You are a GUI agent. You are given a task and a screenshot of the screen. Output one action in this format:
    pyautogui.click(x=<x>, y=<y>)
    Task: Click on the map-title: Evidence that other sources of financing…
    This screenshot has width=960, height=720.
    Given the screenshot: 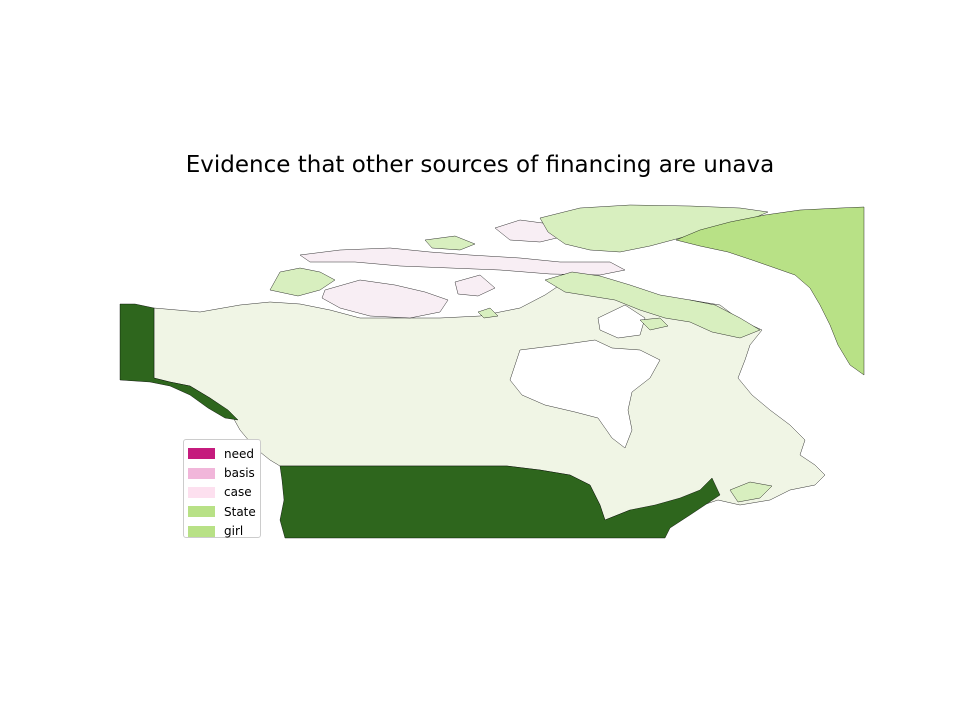 What is the action you would take?
    pyautogui.click(x=480, y=165)
    